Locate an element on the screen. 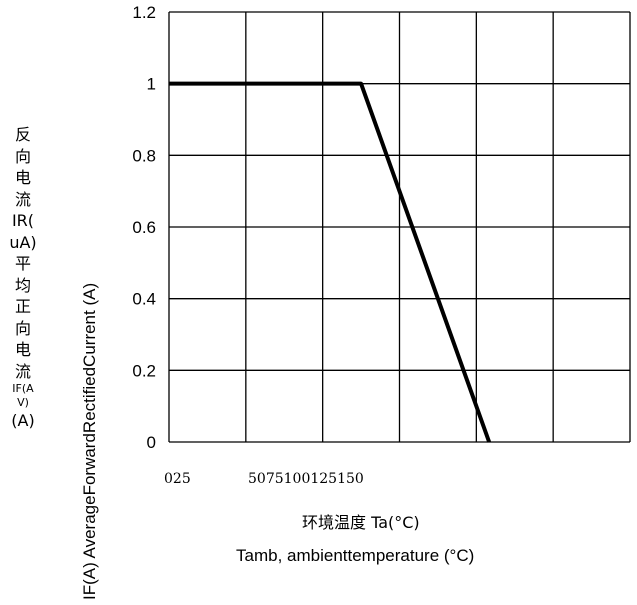  y-axis-label-chinese: 反向电流 IR(uA) 平均正向电流 IF(A V) (A) is located at coordinates (23, 278).